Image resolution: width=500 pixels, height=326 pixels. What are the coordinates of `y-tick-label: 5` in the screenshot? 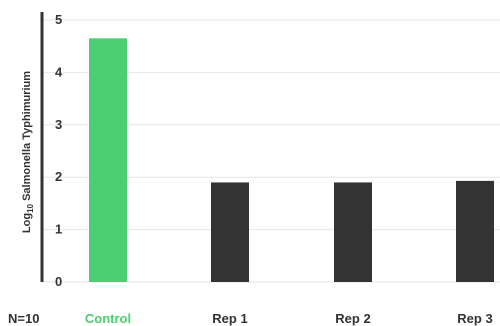 It's located at (58, 19).